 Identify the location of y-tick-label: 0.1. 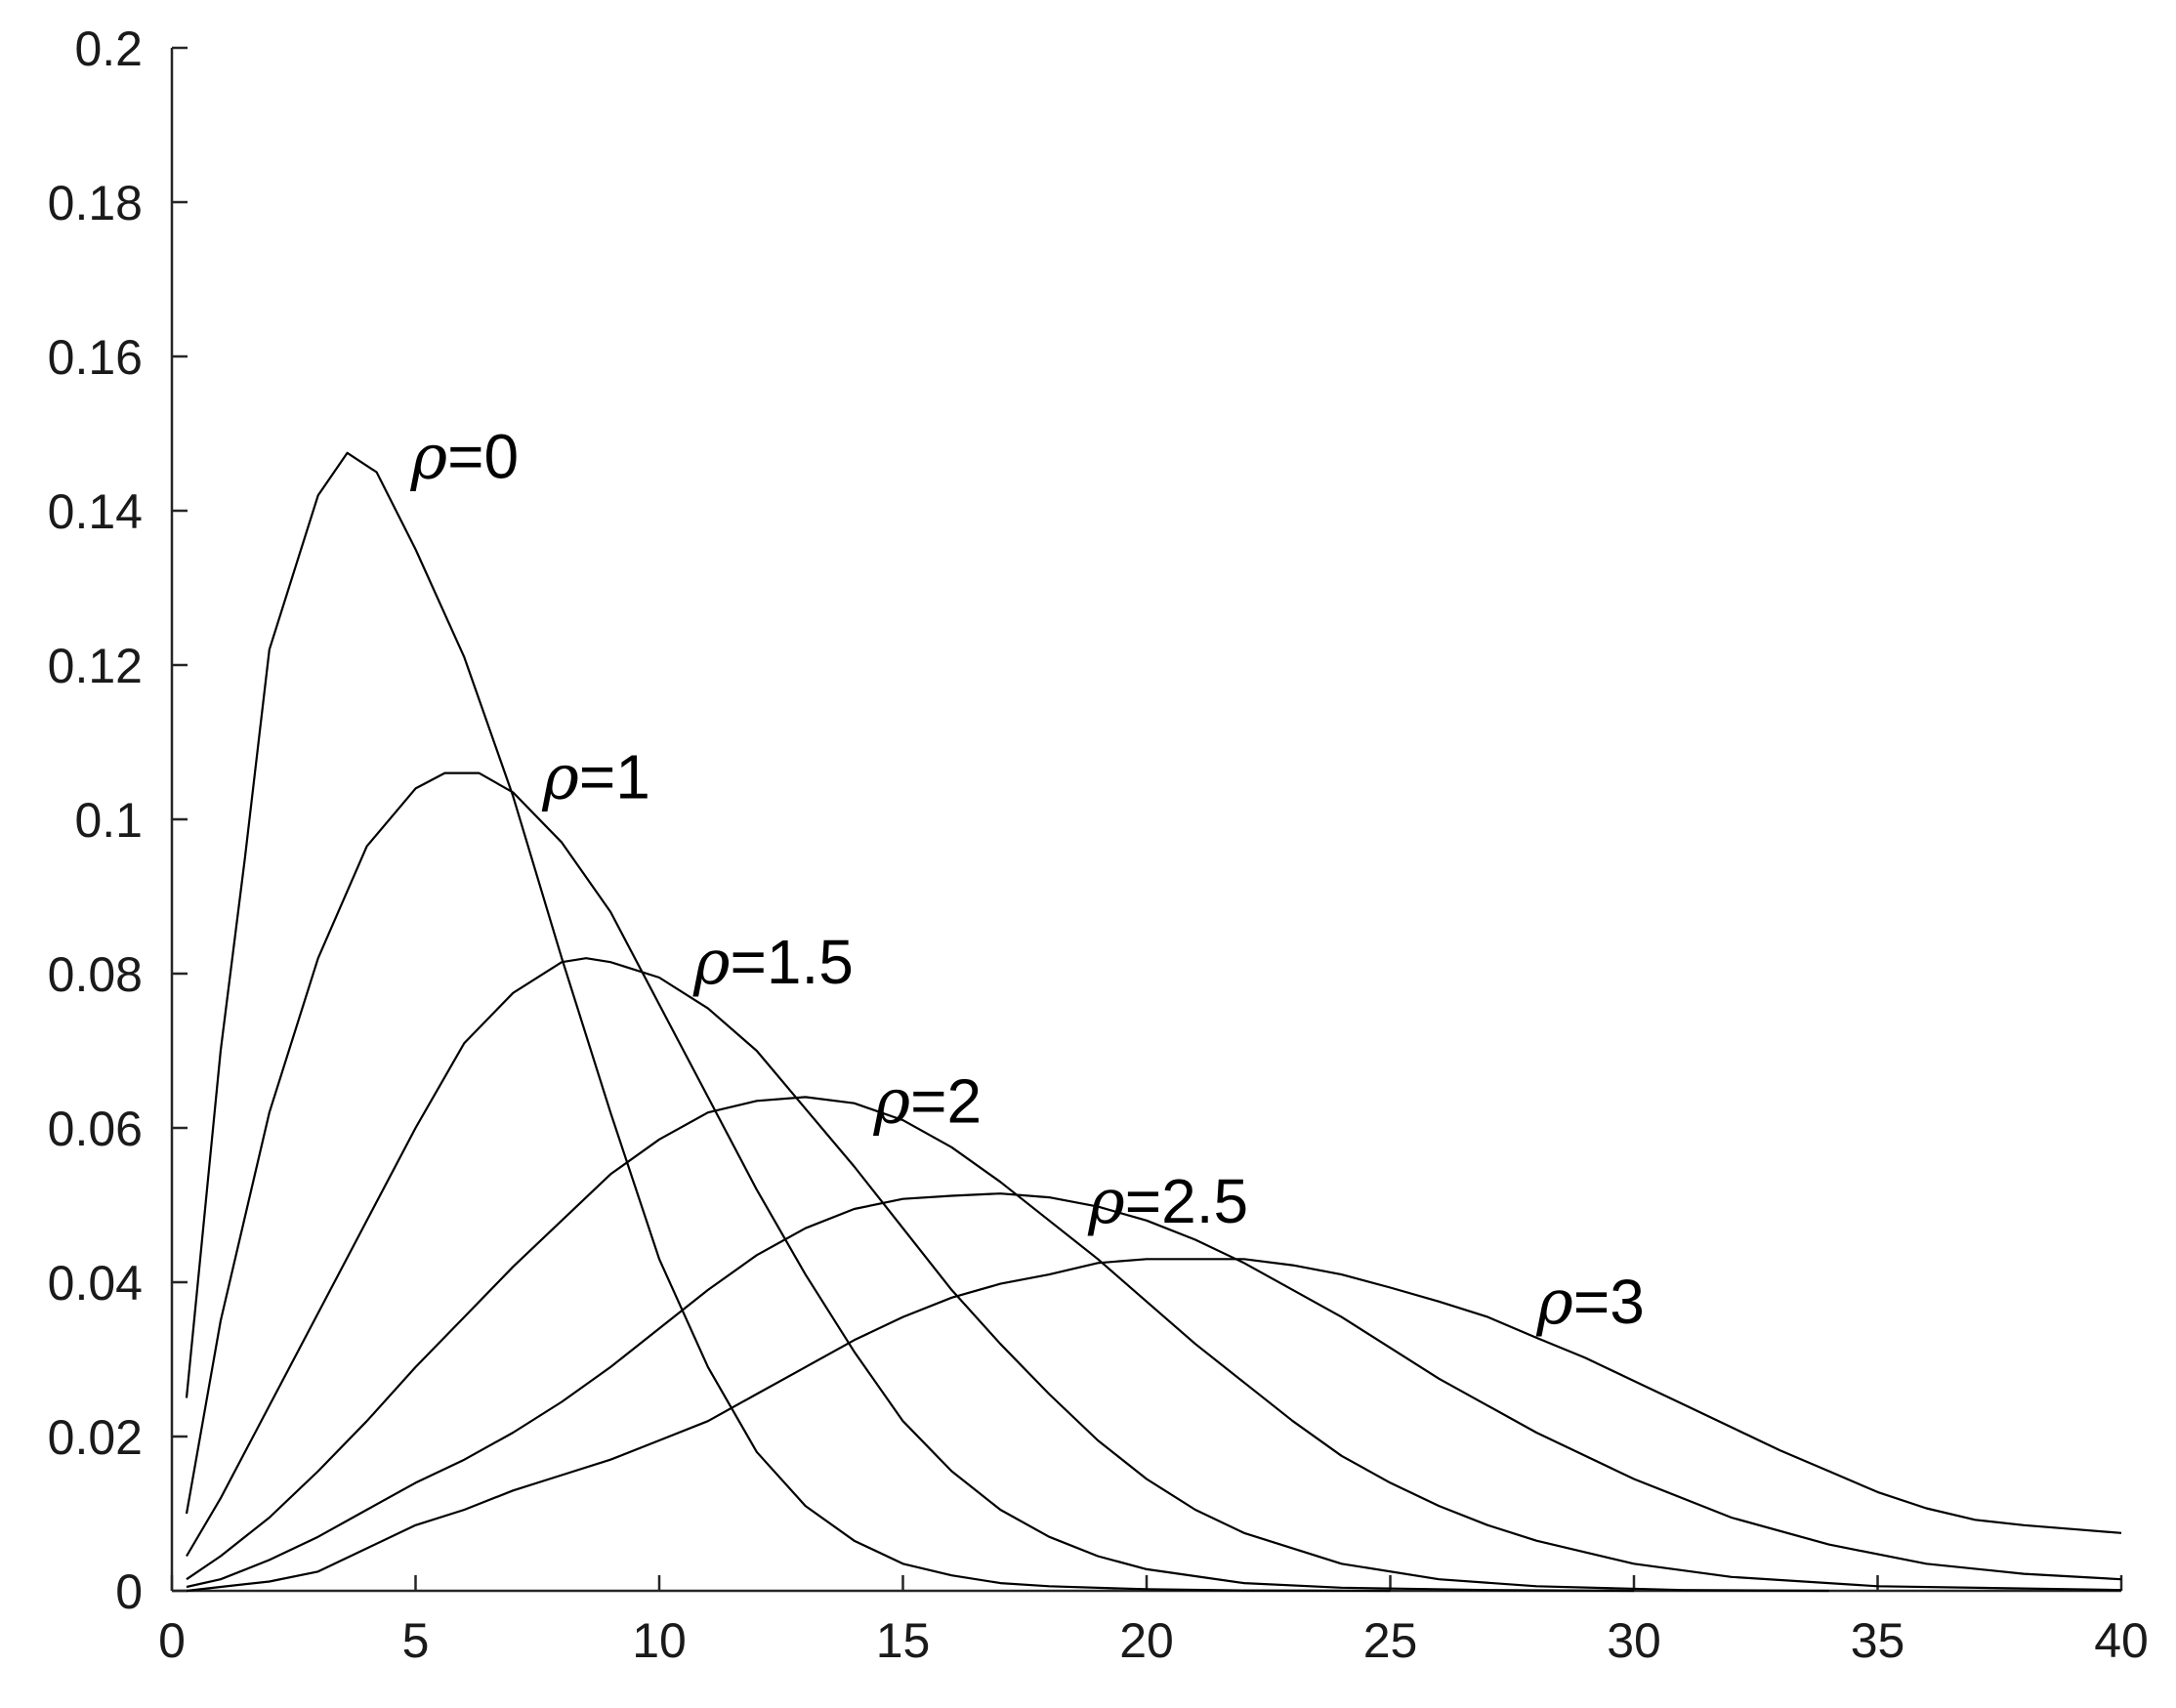
(108, 821).